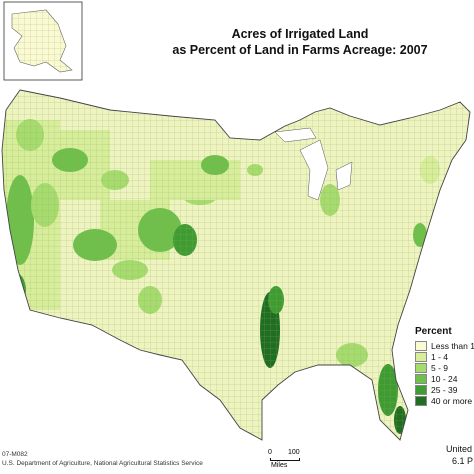  What do you see at coordinates (294, 452) in the screenshot?
I see `scale-hundred-label: 100` at bounding box center [294, 452].